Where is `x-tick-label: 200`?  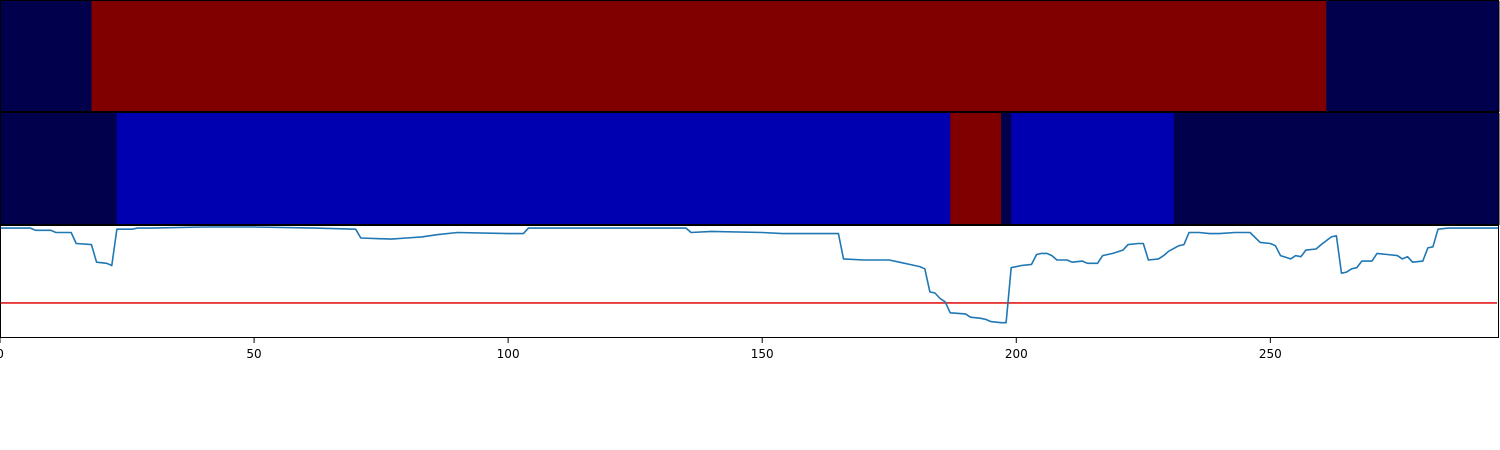
x-tick-label: 200 is located at coordinates (1016, 354).